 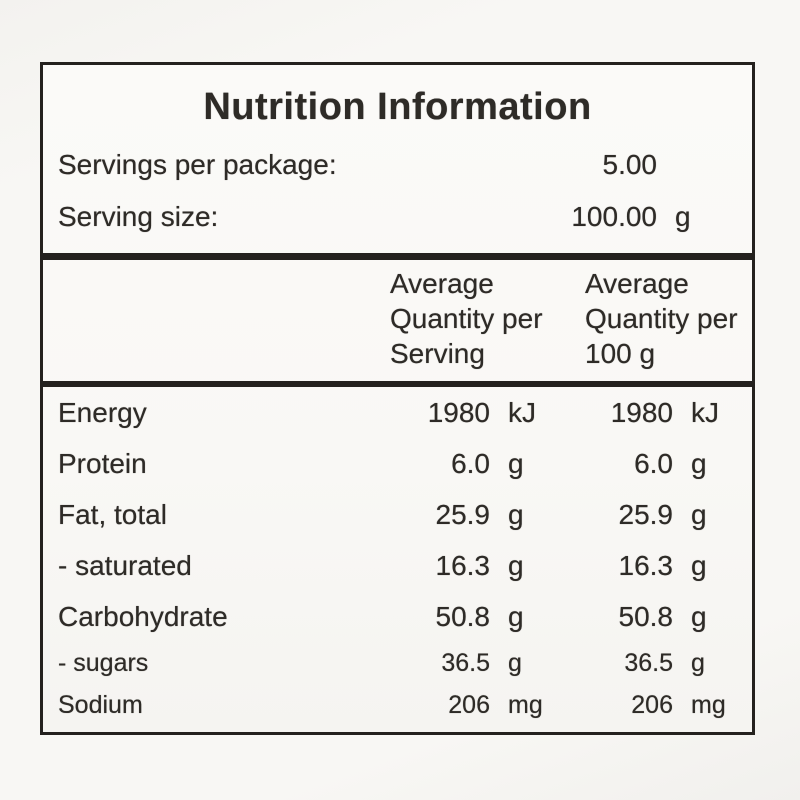 I want to click on per-serving-header-line3: Serving, so click(x=437, y=353).